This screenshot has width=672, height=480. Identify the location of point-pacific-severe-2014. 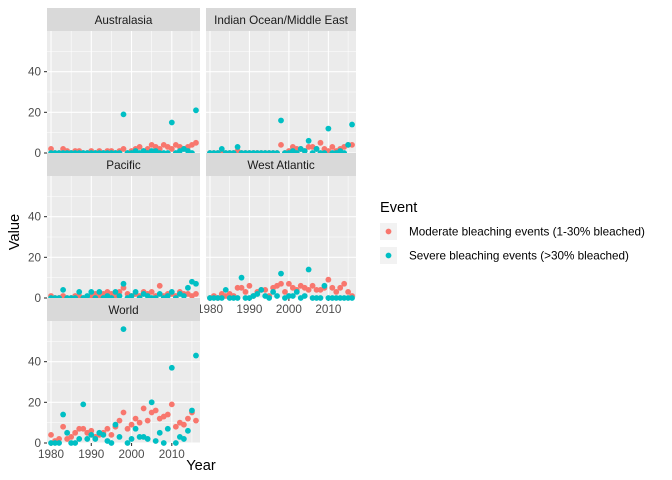
(188, 287).